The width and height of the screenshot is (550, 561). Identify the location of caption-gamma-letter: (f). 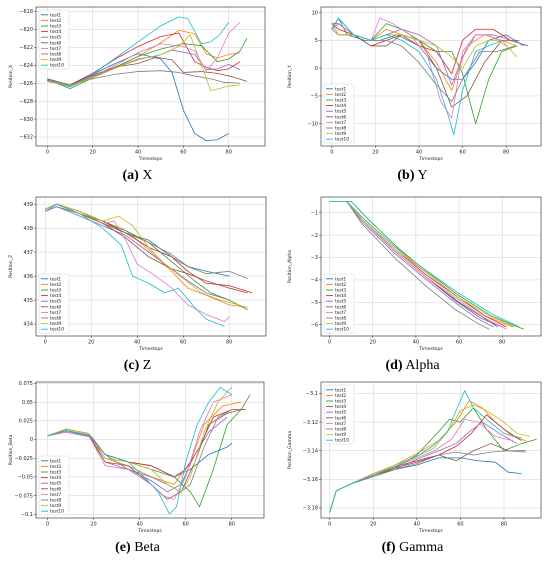
(388, 547).